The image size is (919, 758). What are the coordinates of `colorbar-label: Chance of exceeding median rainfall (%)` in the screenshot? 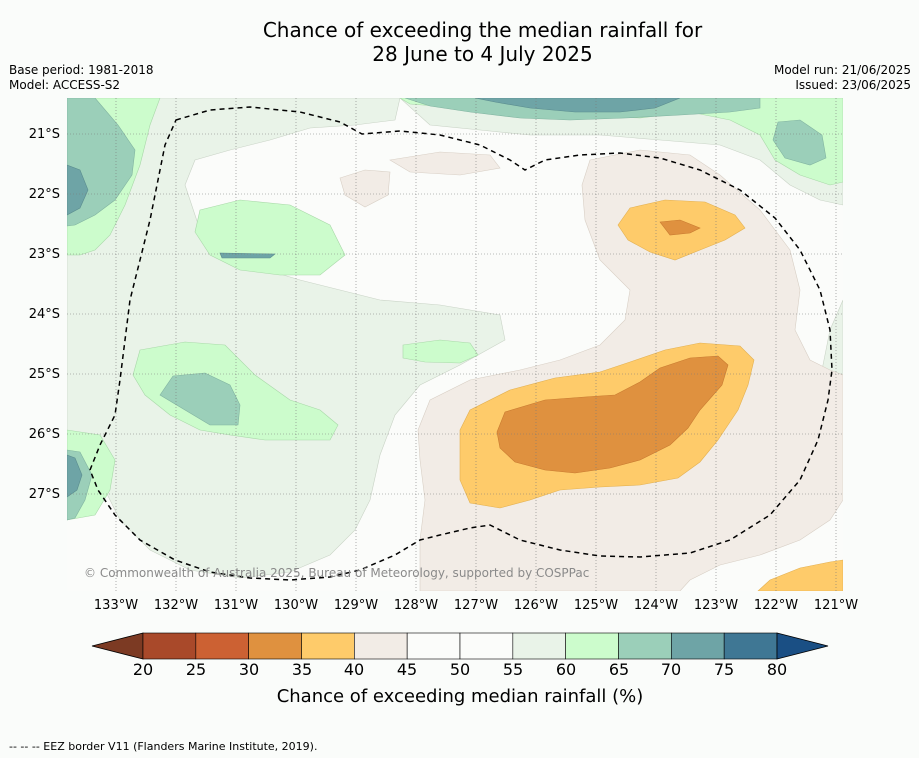 It's located at (460, 696).